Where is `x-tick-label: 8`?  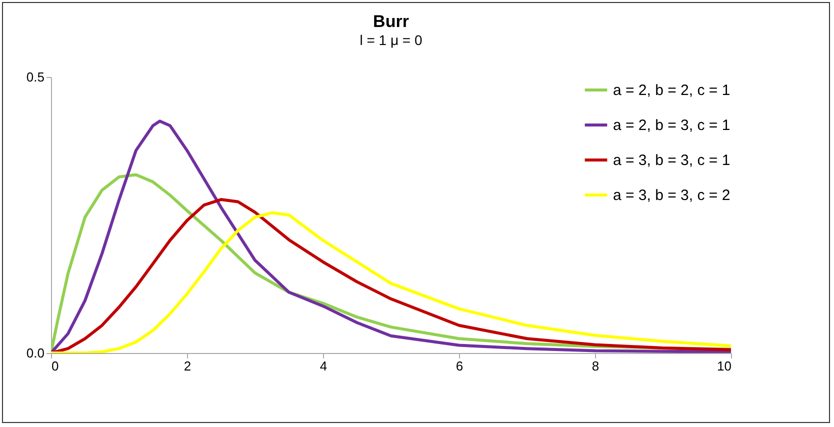 x-tick-label: 8 is located at coordinates (596, 366).